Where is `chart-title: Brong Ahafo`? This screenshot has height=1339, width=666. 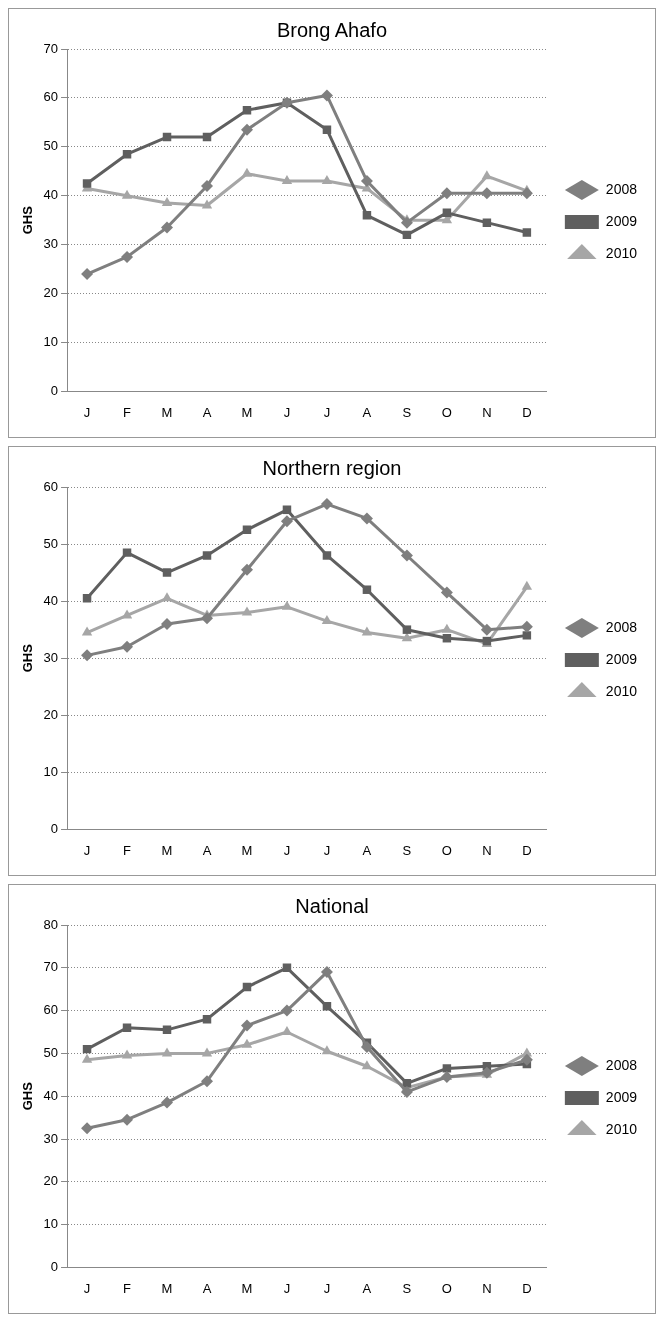
chart-title: Brong Ahafo is located at coordinates (332, 29).